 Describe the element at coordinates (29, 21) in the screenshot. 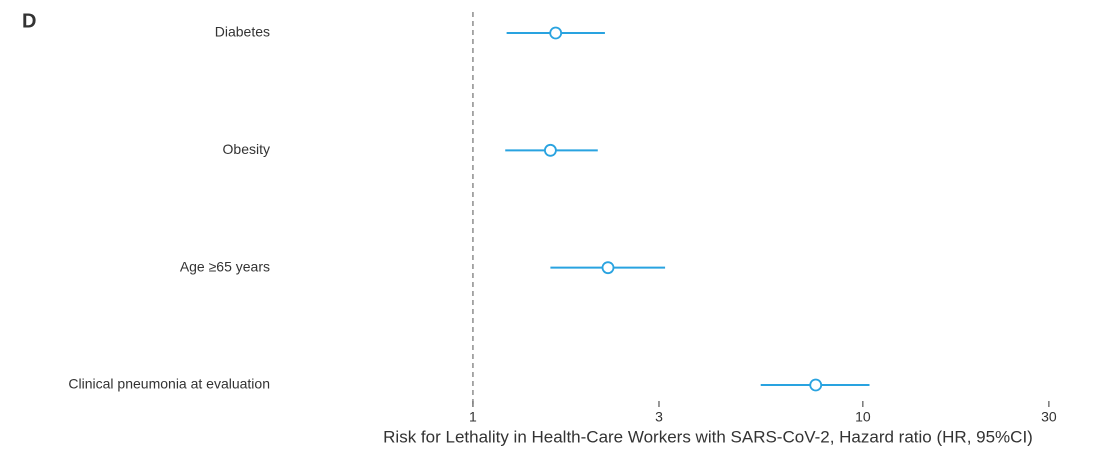

I see `panel-label: D` at that location.